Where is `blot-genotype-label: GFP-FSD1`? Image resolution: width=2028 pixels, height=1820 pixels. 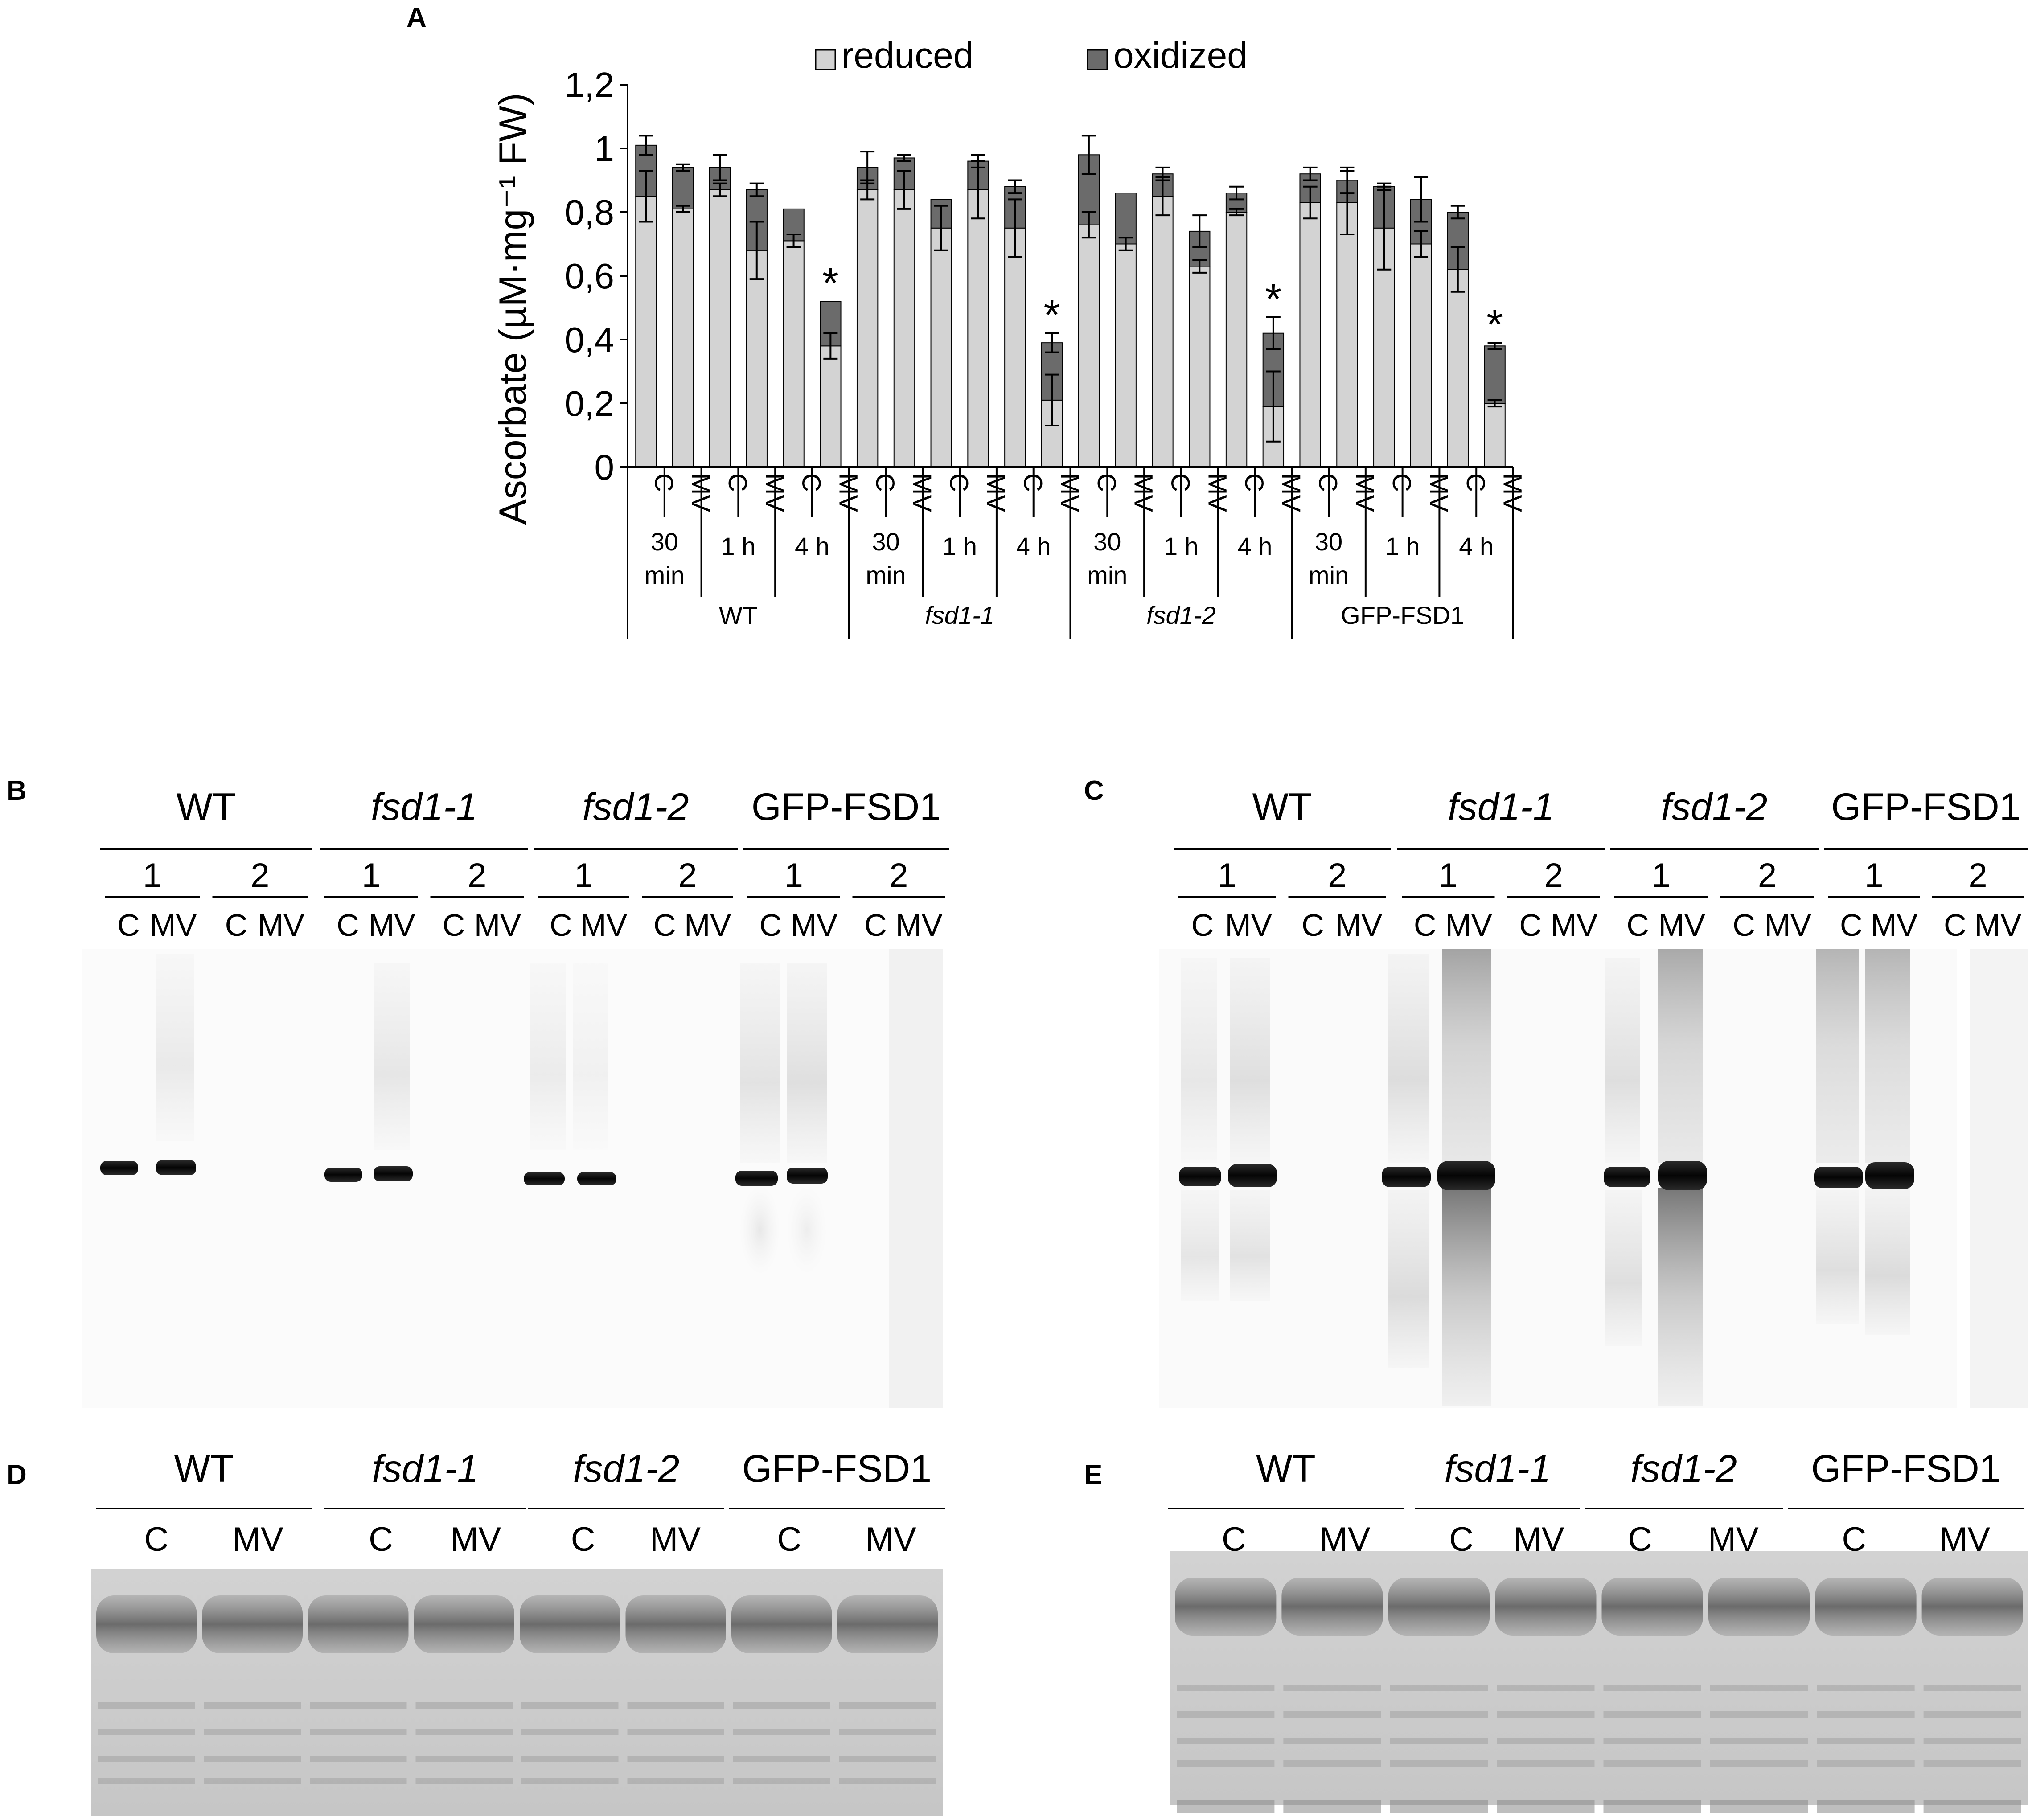 blot-genotype-label: GFP-FSD1 is located at coordinates (1926, 807).